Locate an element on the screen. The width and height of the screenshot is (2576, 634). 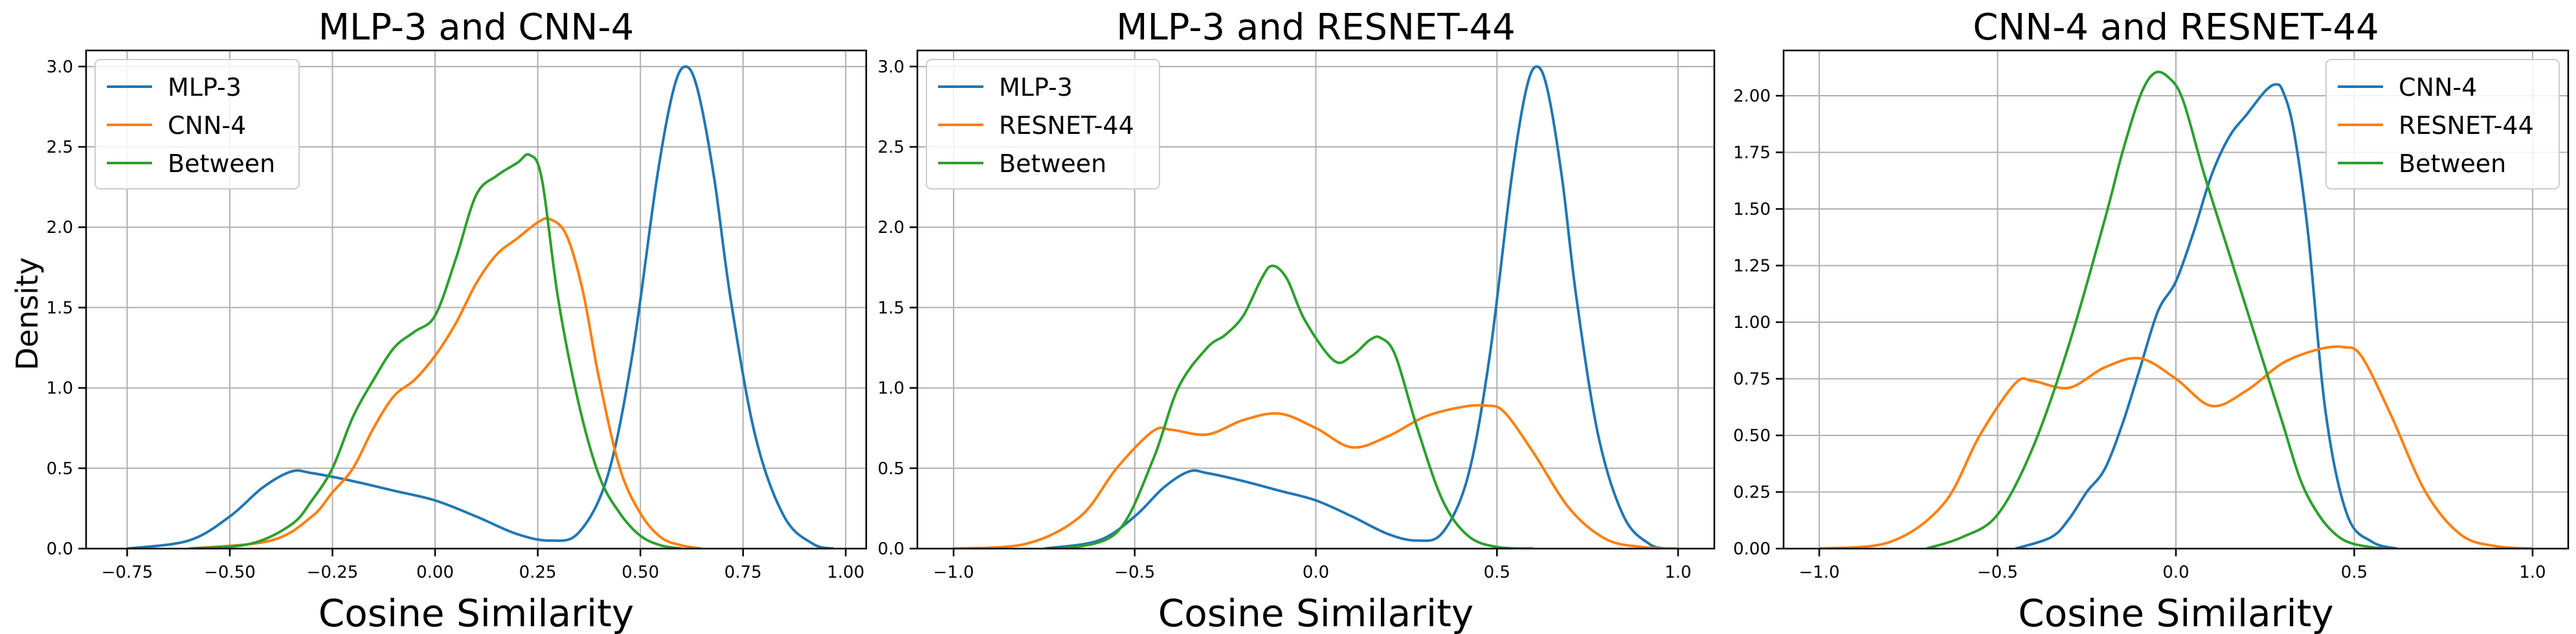
x-tick-label: 0.75 is located at coordinates (743, 572).